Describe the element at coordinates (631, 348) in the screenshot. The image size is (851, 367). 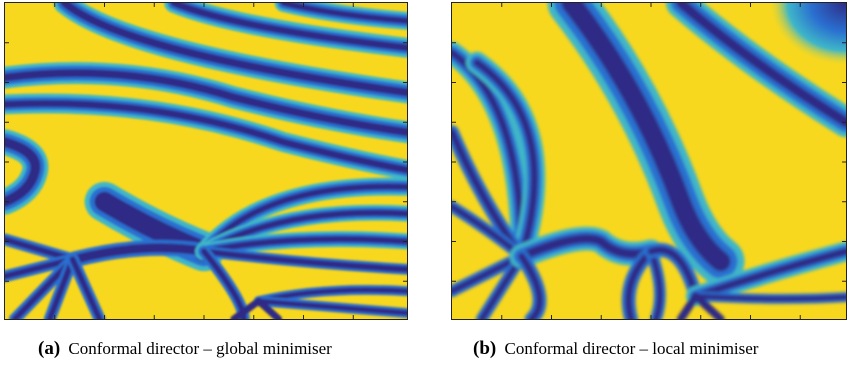
I see `caption-b-text: Conformal director – local minimiser` at that location.